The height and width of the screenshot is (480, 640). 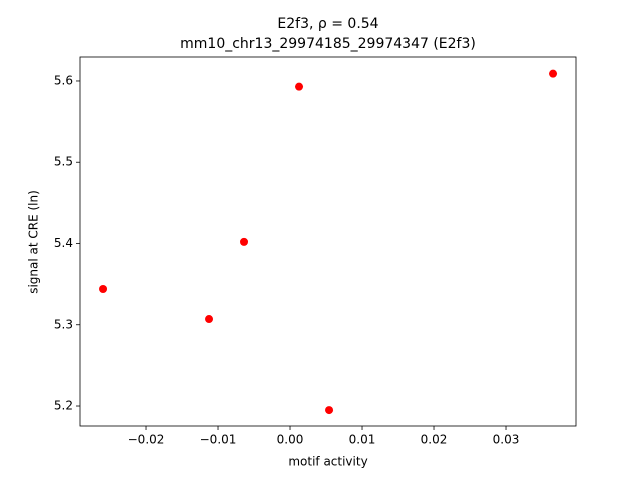 What do you see at coordinates (290, 440) in the screenshot?
I see `x-tick-label: 0.00` at bounding box center [290, 440].